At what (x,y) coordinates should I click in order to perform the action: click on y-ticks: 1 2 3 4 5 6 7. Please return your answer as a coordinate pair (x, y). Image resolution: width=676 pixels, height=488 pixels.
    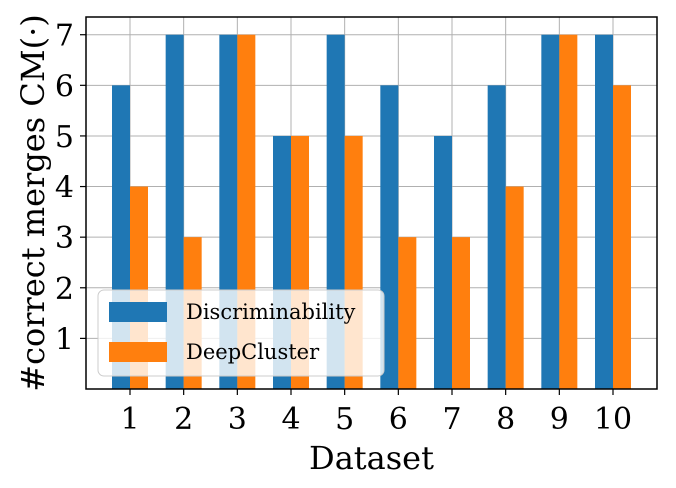
    Looking at the image, I should click on (70, 188).